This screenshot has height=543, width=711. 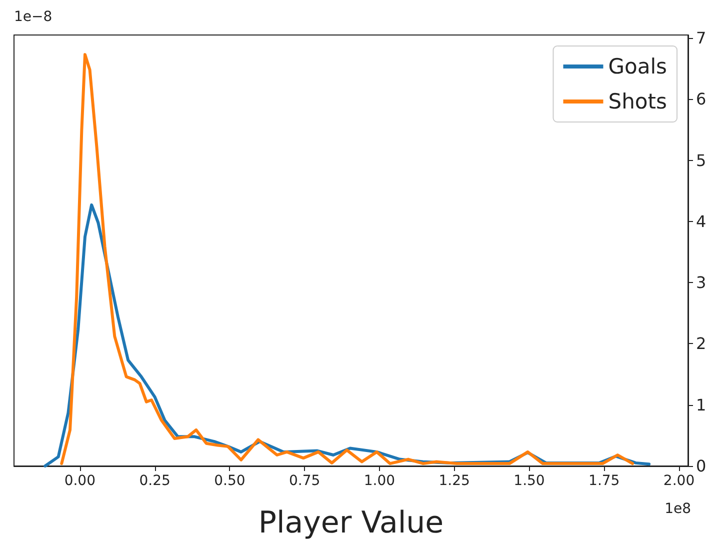 What do you see at coordinates (637, 102) in the screenshot?
I see `legend-label: Shots` at bounding box center [637, 102].